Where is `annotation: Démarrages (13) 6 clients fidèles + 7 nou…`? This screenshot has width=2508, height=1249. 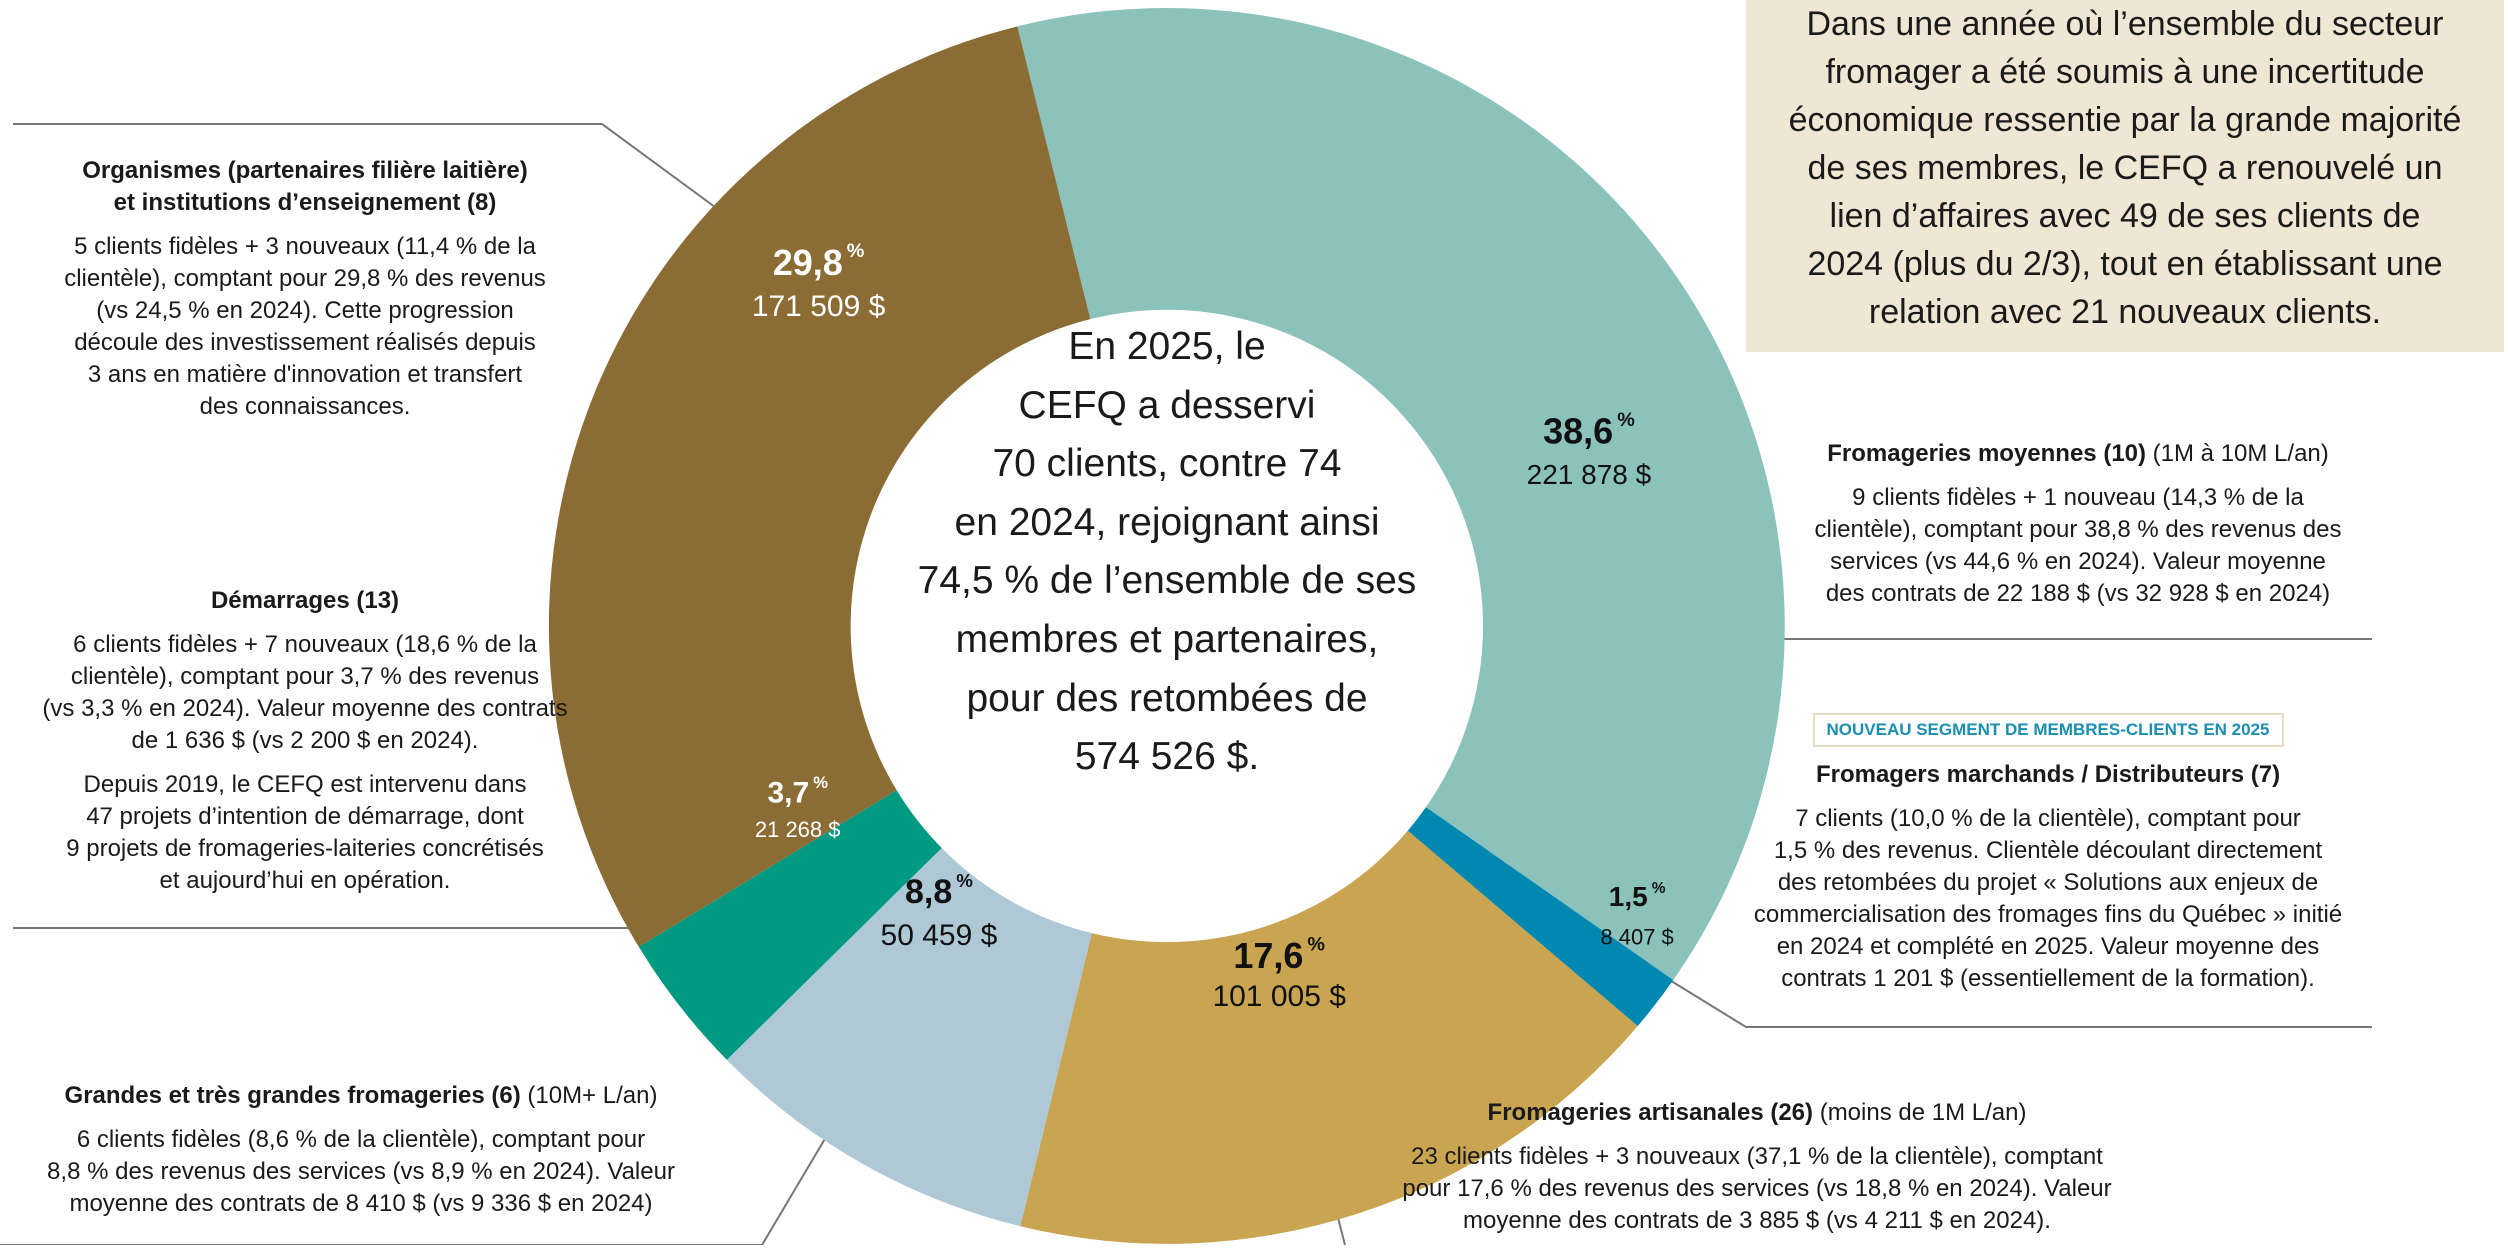
annotation: Démarrages (13) 6 clients fidèles + 7 nou… is located at coordinates (304, 747).